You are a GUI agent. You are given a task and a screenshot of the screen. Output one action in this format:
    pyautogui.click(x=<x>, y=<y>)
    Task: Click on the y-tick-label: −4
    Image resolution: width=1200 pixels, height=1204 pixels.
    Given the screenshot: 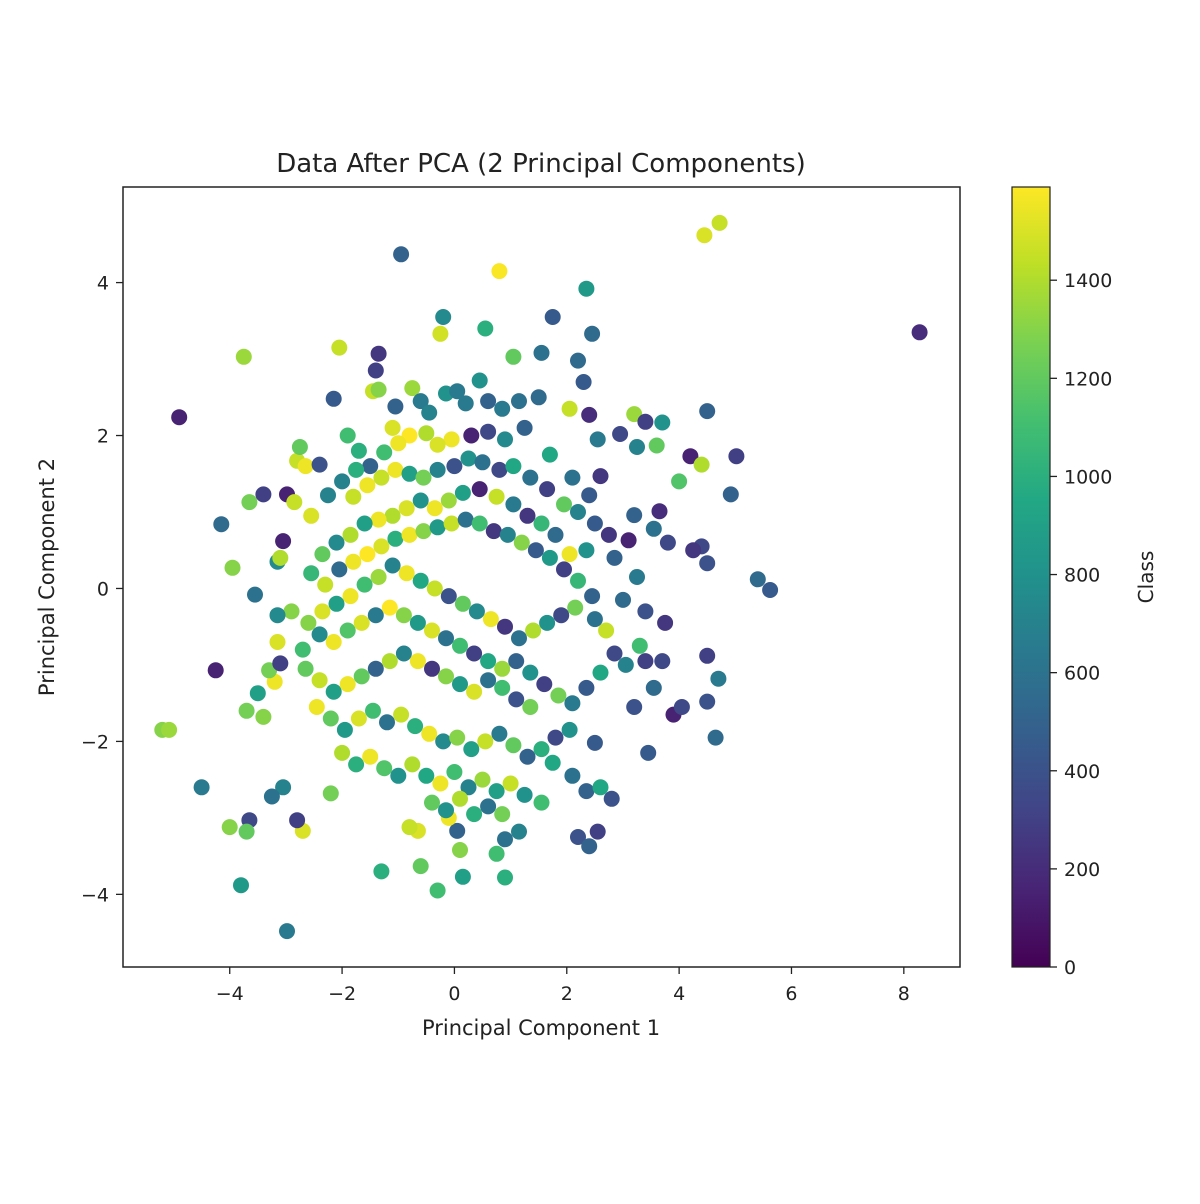 What is the action you would take?
    pyautogui.click(x=95, y=895)
    